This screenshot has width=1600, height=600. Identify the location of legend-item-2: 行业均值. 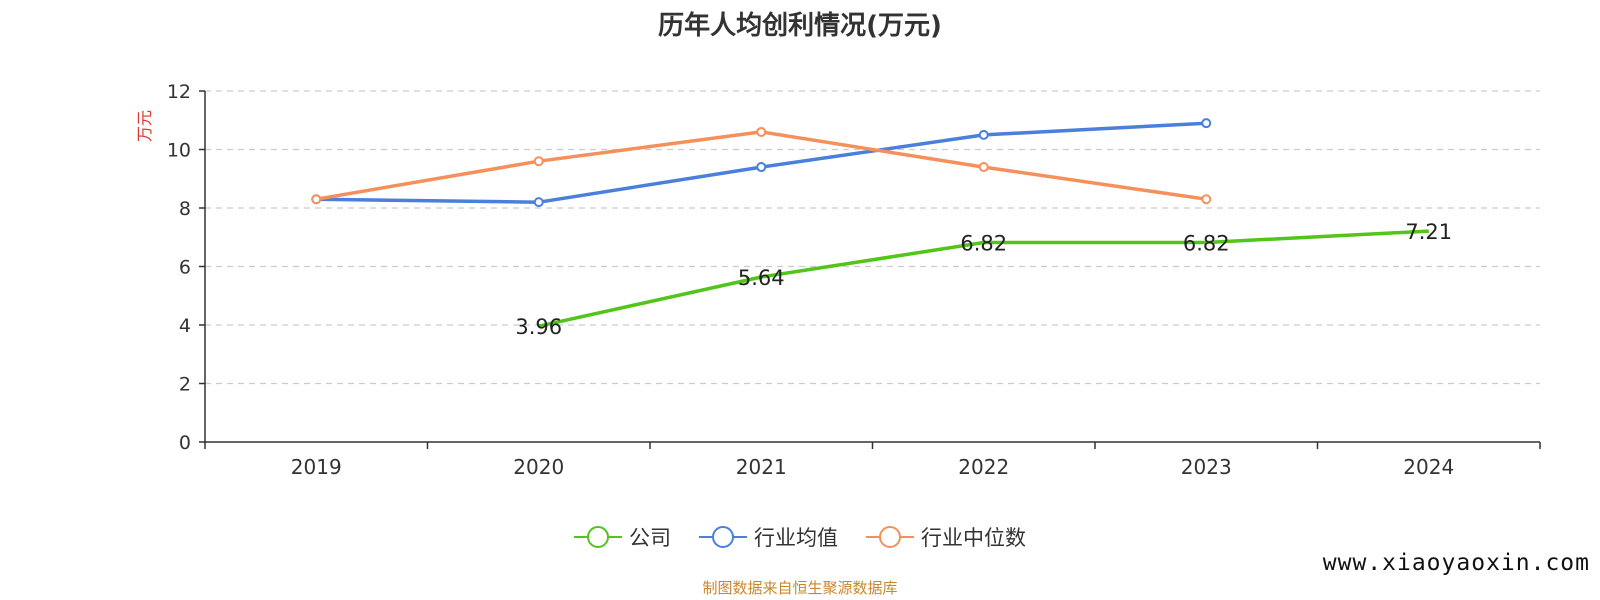
(768, 538).